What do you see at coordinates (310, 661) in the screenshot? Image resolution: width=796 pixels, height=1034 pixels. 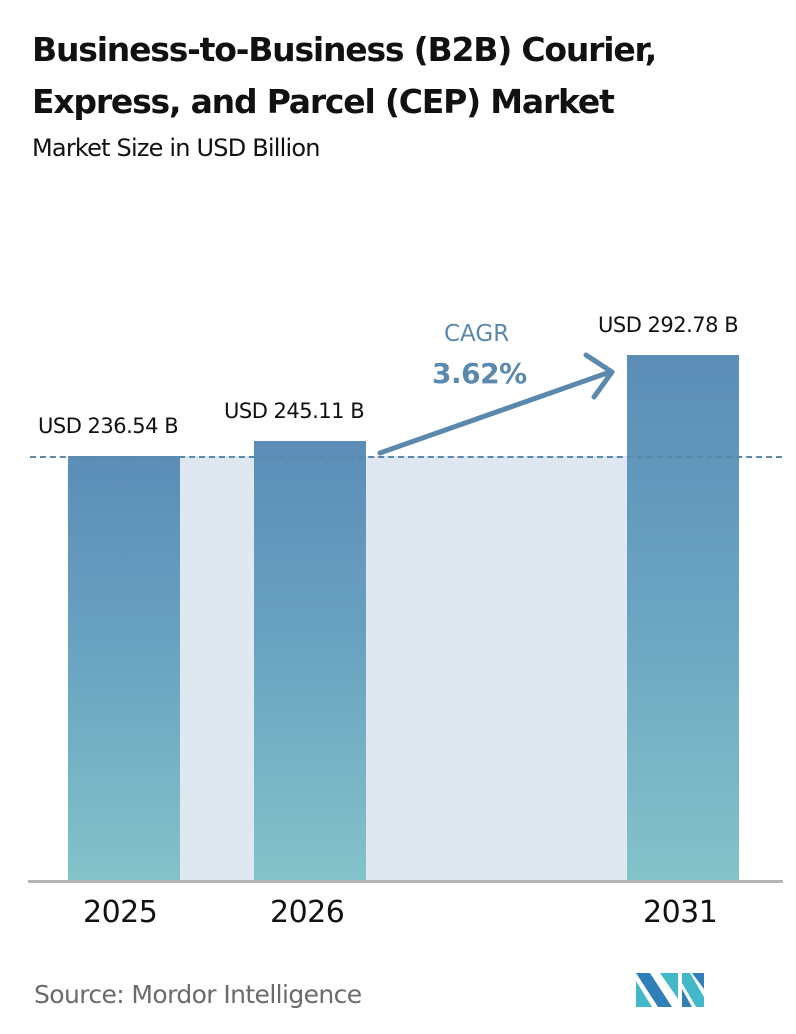 I see `bar-2026` at bounding box center [310, 661].